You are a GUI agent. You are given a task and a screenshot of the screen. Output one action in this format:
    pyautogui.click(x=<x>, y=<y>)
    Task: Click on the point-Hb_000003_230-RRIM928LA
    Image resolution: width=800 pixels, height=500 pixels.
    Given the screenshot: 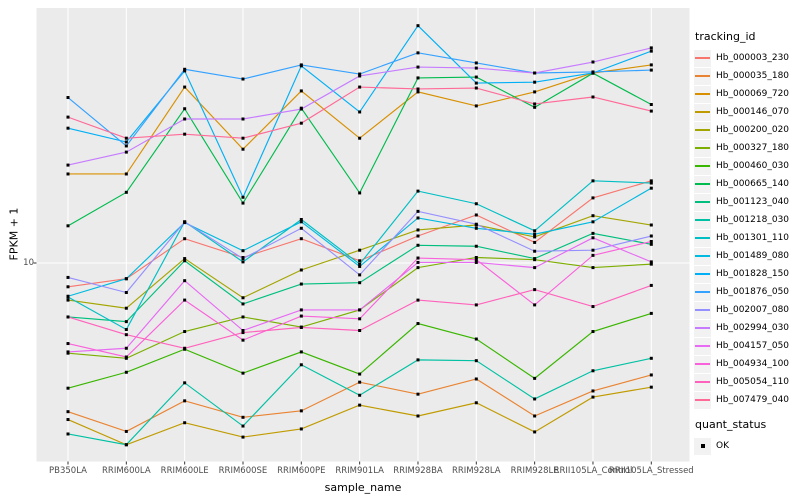 What is the action you would take?
    pyautogui.click(x=476, y=215)
    